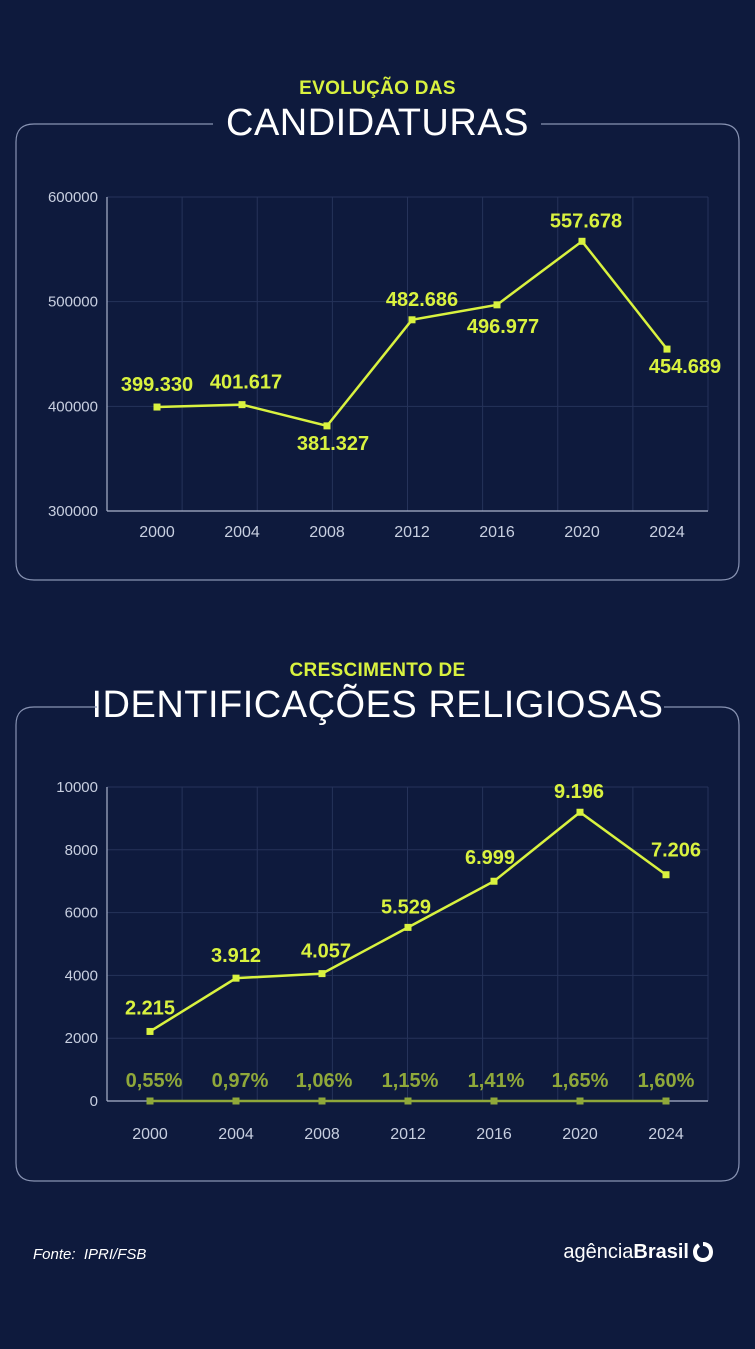 The width and height of the screenshot is (755, 1349). I want to click on y-tick-label: 2000, so click(81, 1038).